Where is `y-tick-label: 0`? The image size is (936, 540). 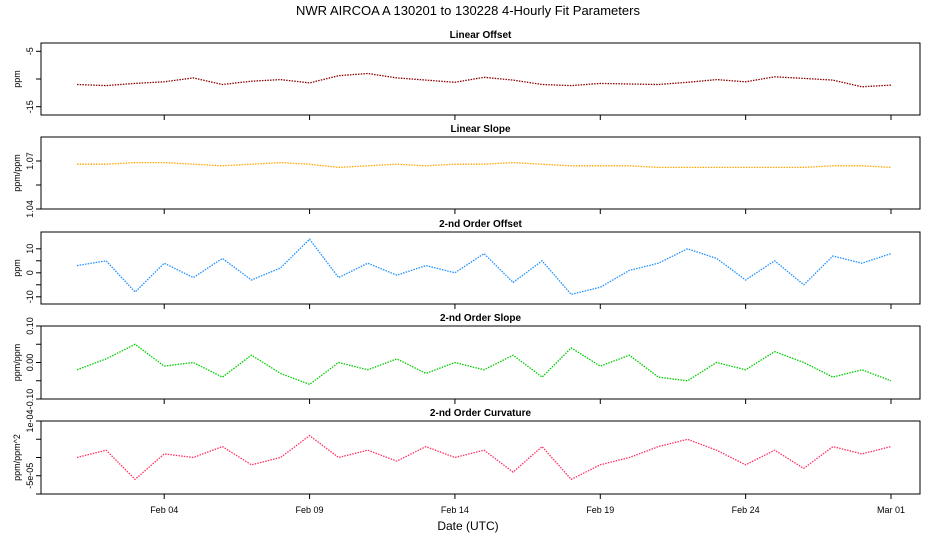
y-tick-label: 0 is located at coordinates (30, 272).